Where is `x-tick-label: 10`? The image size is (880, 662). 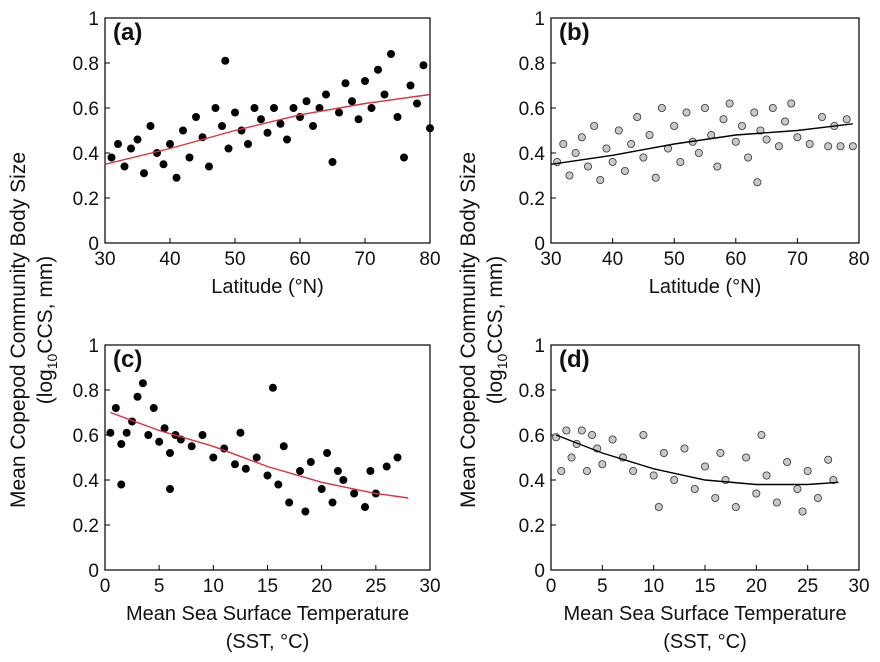 x-tick-label: 10 is located at coordinates (653, 586).